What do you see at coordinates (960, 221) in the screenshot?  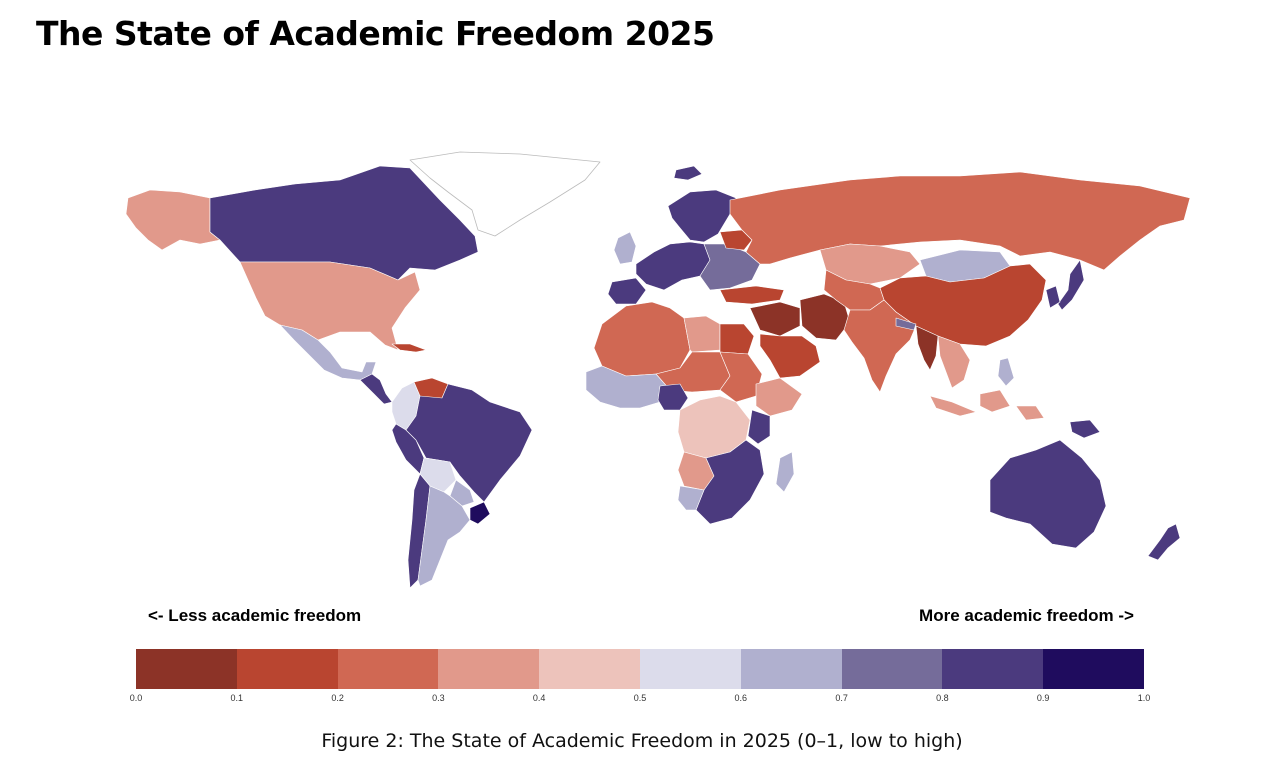 I see `region-russia` at bounding box center [960, 221].